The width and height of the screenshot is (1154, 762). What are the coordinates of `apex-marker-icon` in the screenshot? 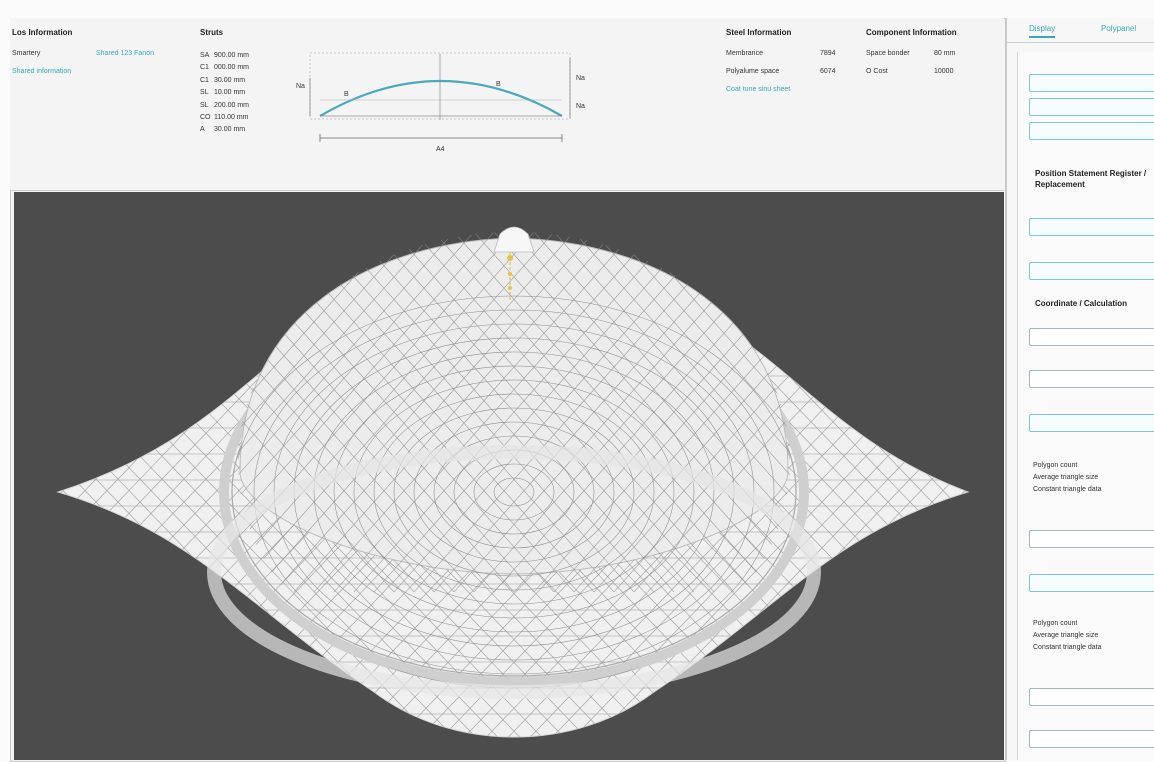 It's located at (510, 276).